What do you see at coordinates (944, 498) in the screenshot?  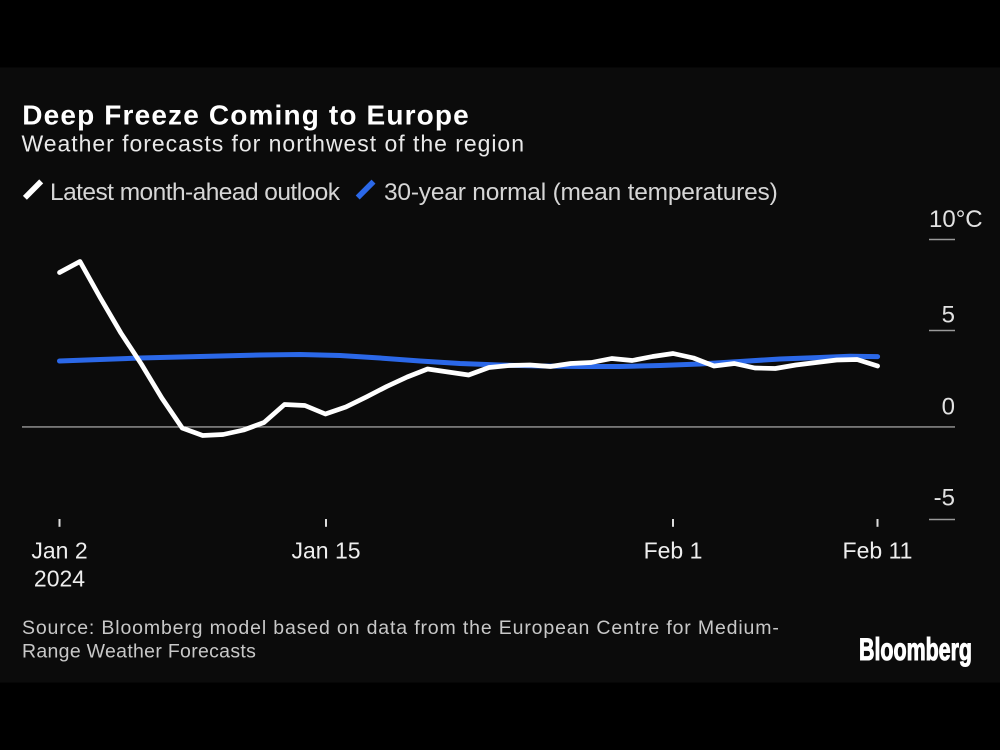 I see `svg-text: -5` at bounding box center [944, 498].